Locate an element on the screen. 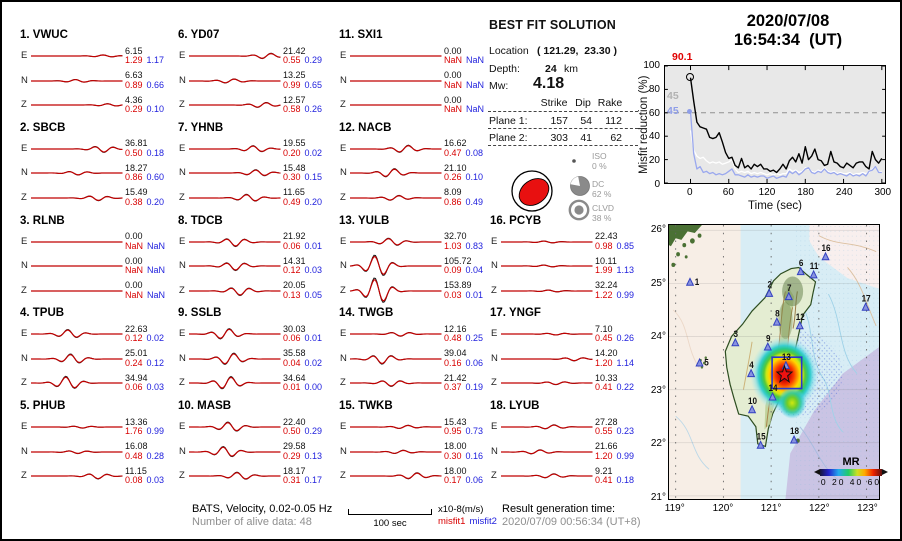 This screenshot has width=902, height=541. misfit-values: 0.04 0.02 is located at coordinates (305, 363).